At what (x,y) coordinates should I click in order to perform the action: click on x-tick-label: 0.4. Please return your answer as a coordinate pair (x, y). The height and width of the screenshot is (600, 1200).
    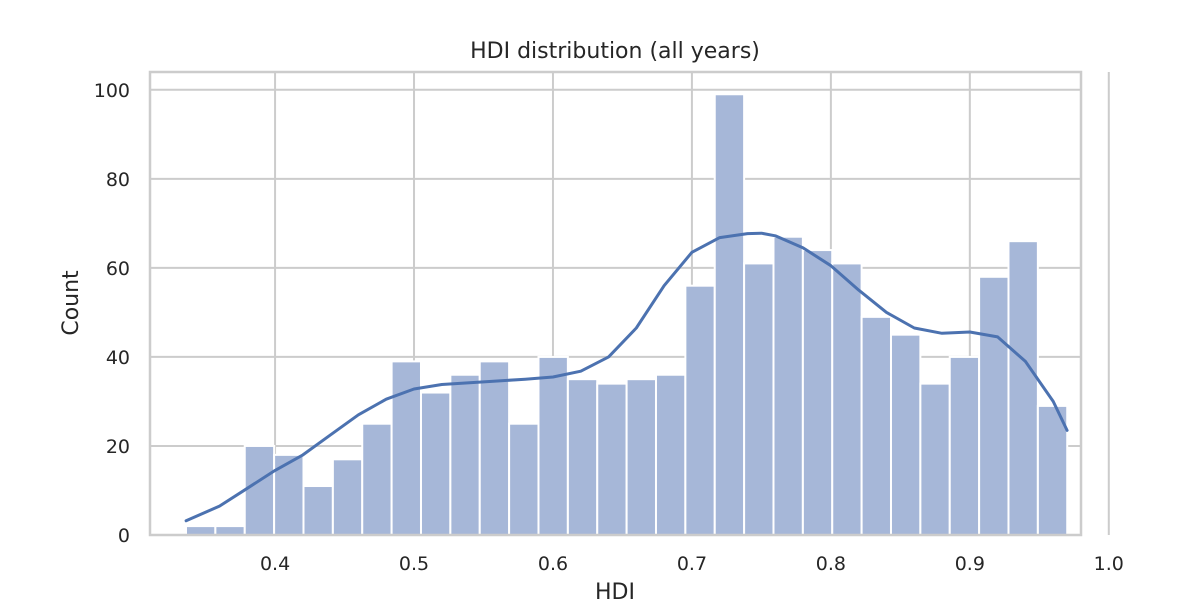
    Looking at the image, I should click on (275, 564).